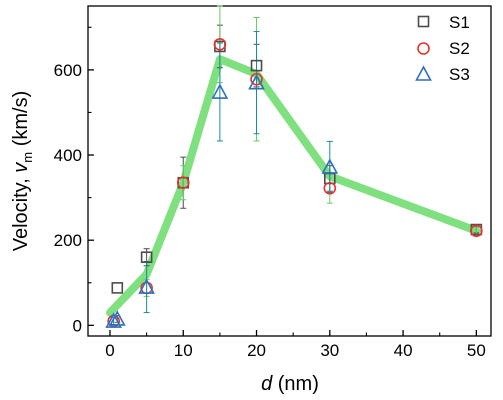  What do you see at coordinates (68, 240) in the screenshot?
I see `y-tick-label: 200` at bounding box center [68, 240].